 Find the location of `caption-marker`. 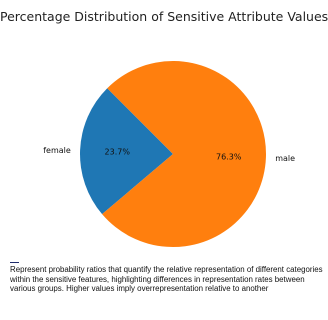

caption-marker is located at coordinates (14, 262).